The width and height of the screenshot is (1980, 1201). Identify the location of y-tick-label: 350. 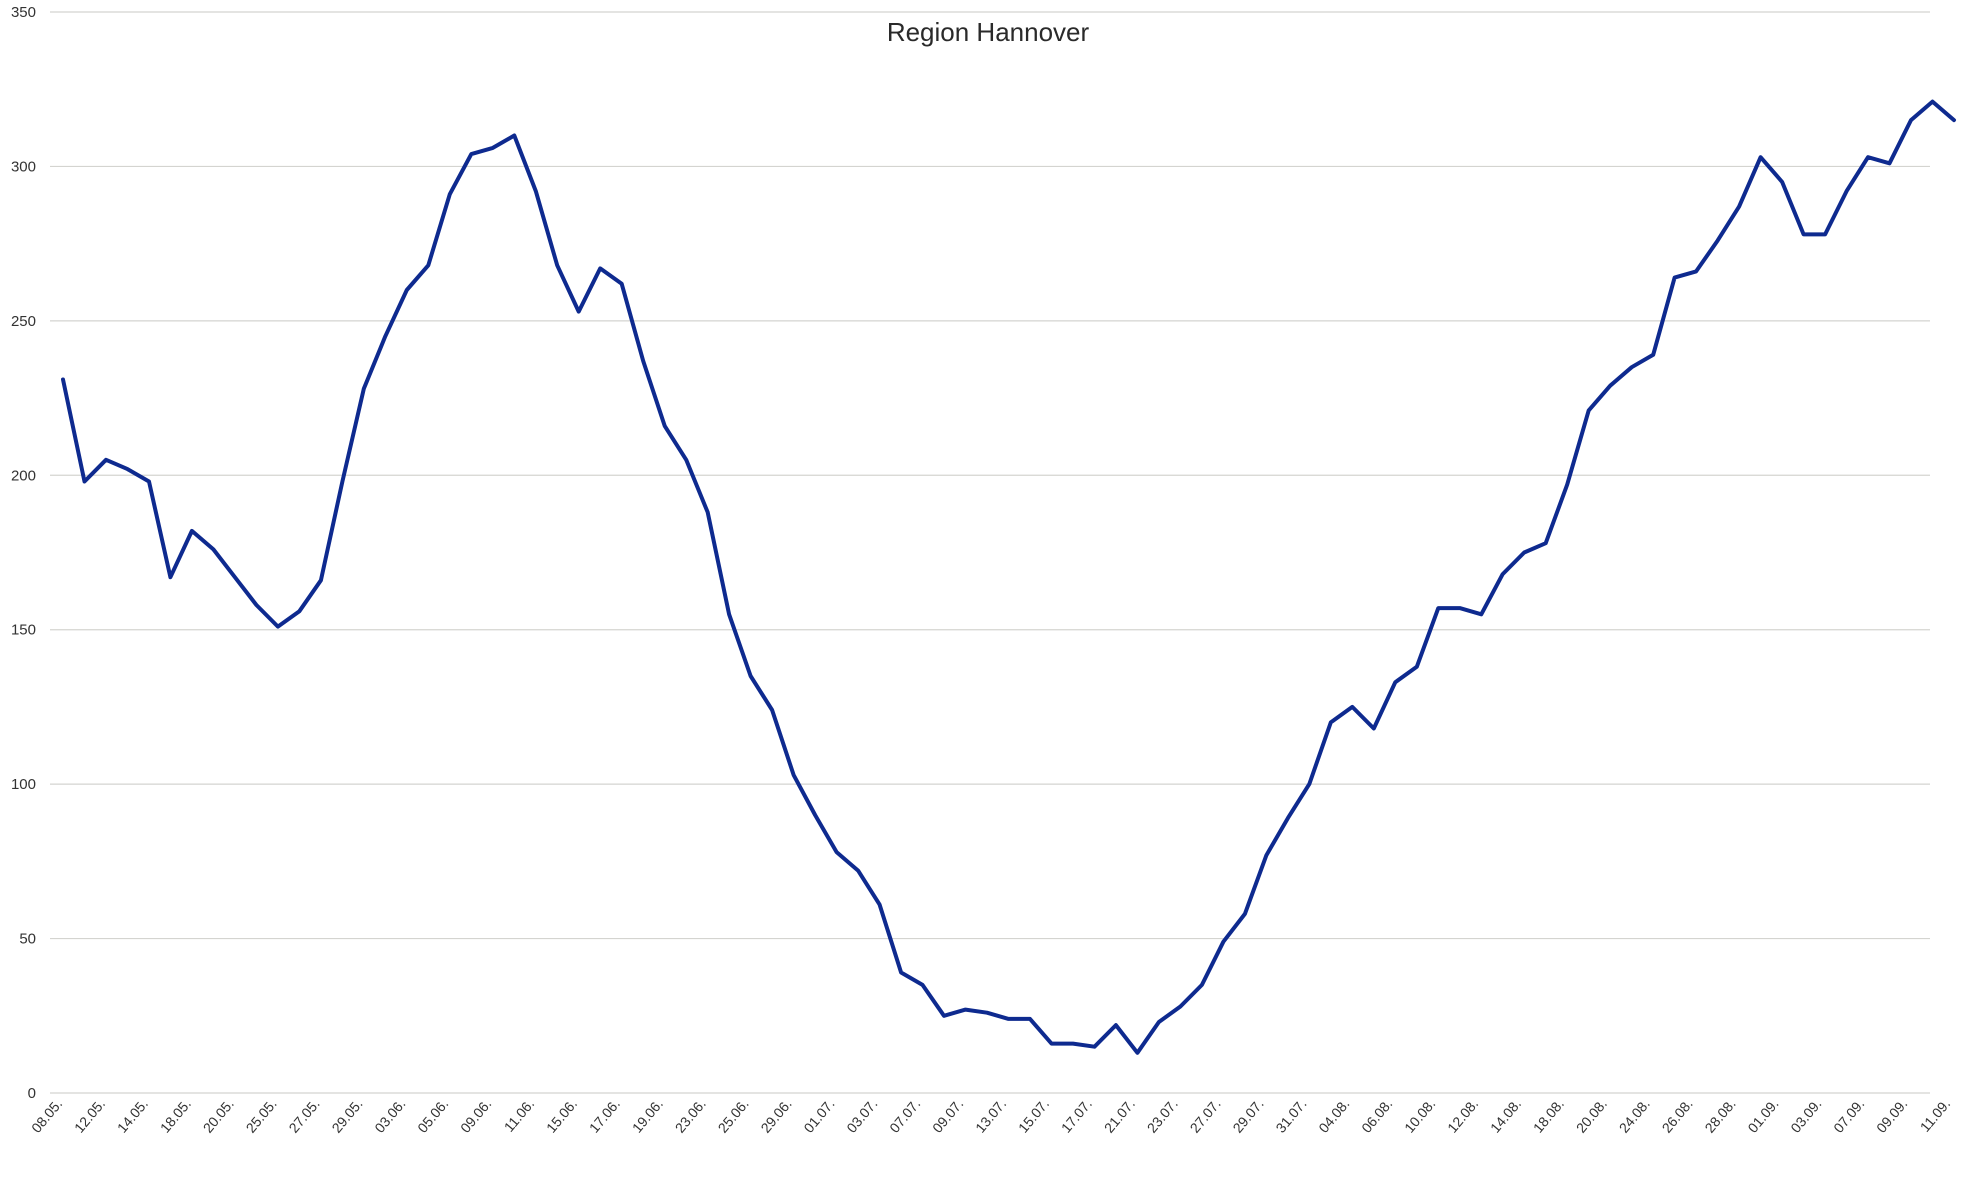
(23, 12).